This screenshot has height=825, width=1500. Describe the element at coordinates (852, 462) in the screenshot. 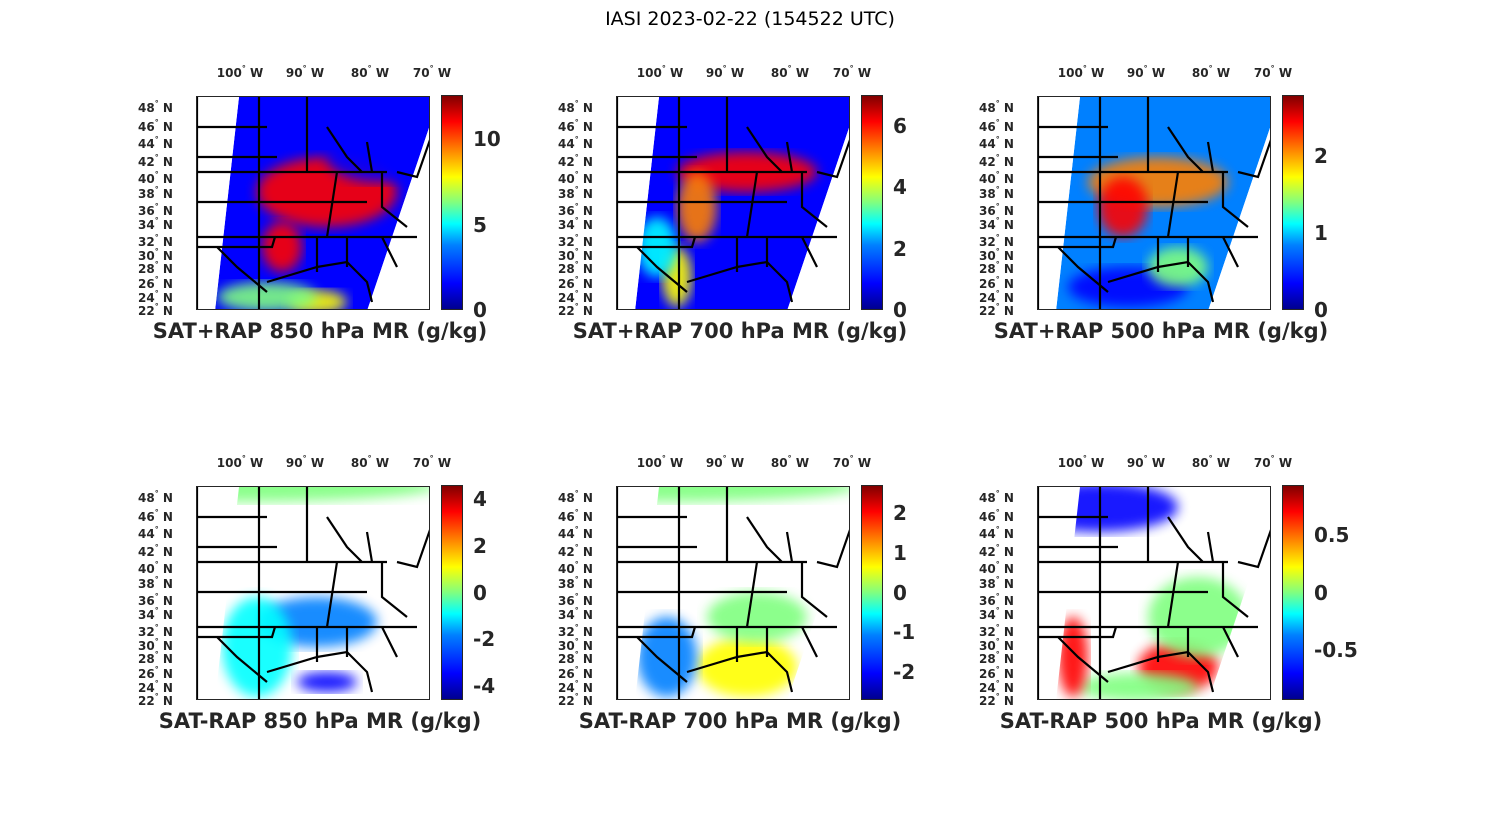

I see `lon-tick-label: 70° W` at that location.